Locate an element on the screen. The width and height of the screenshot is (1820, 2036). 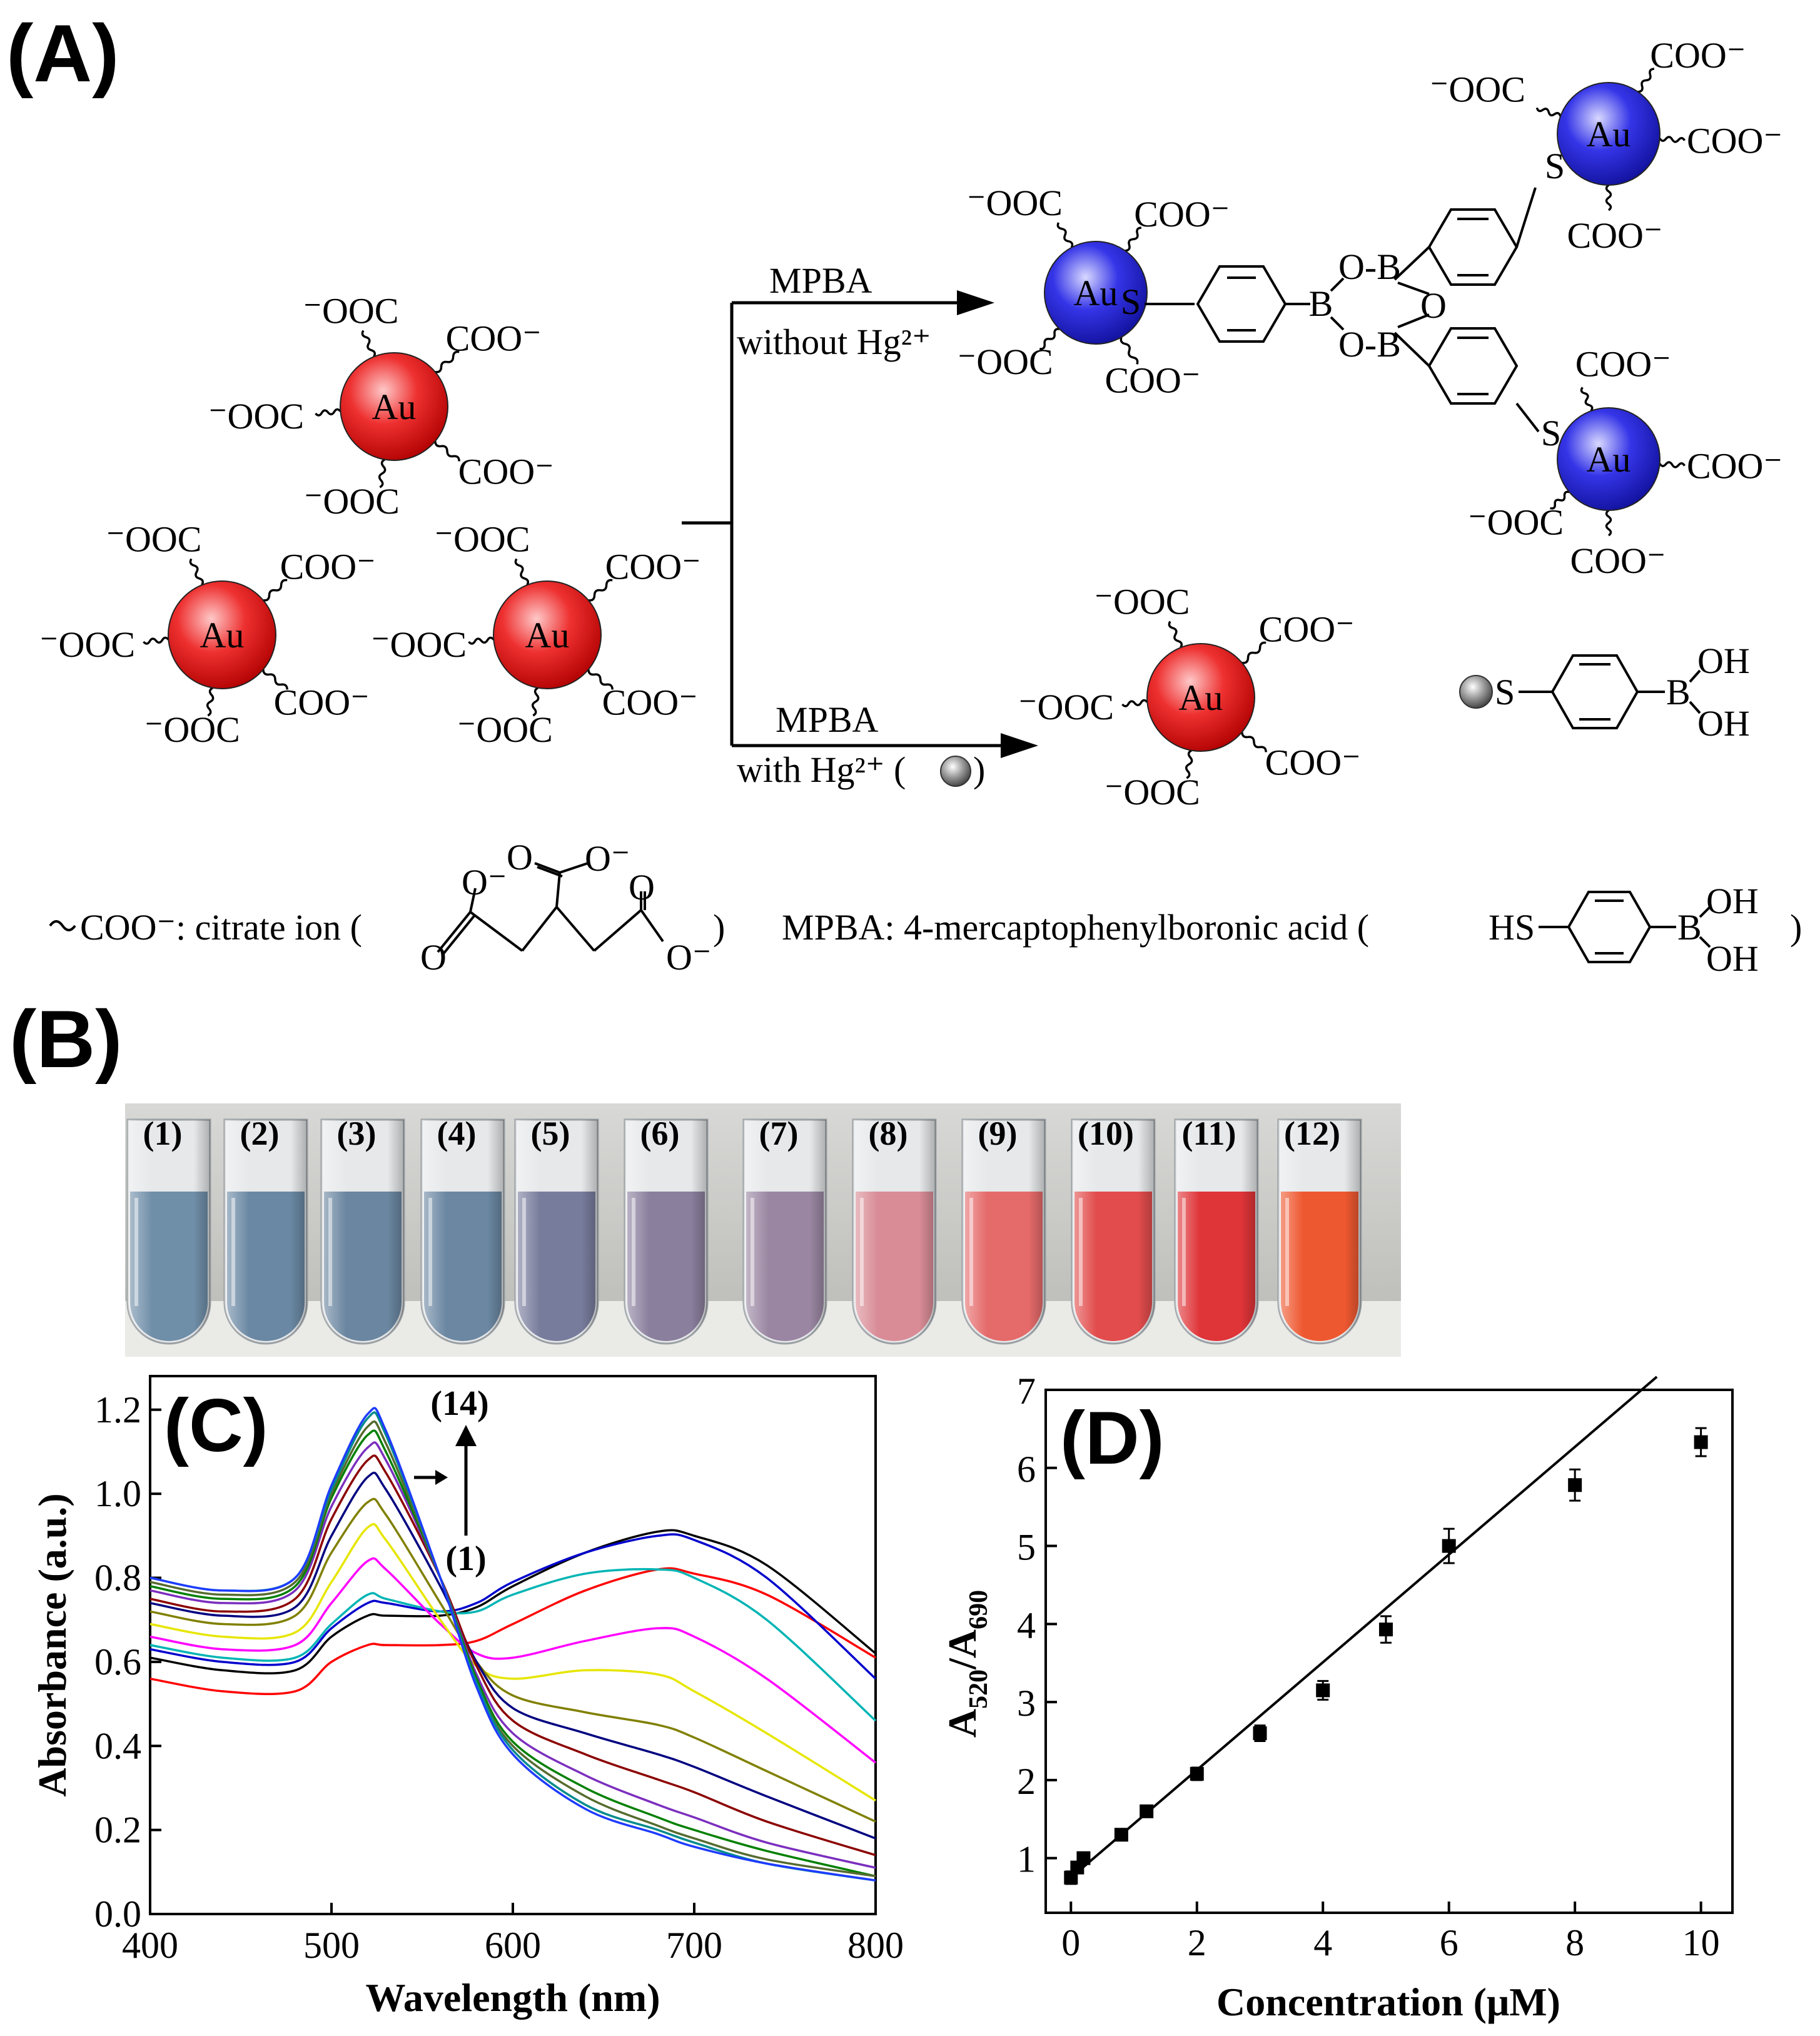
tube-number-label: (9) is located at coordinates (998, 1134).